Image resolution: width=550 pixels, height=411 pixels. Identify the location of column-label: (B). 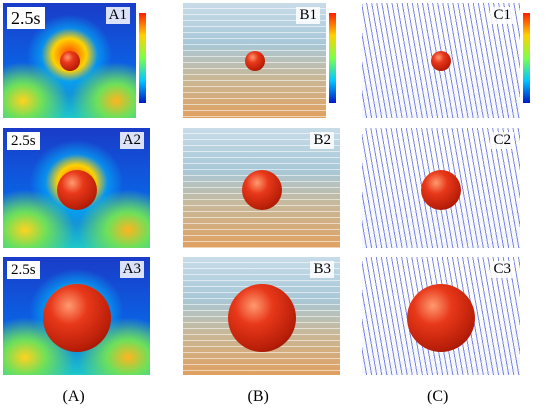
(258, 396).